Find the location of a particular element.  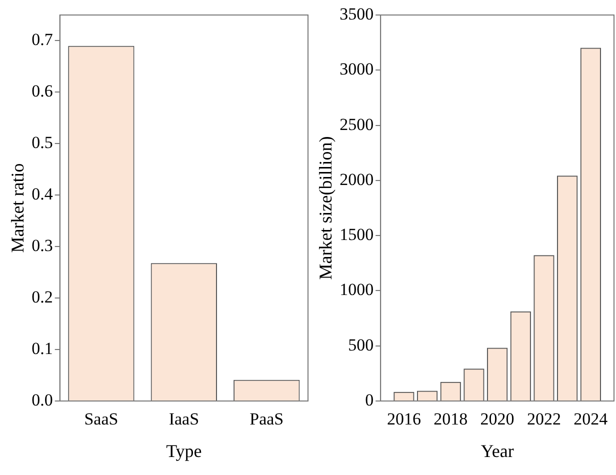

y-tick-label: 3000 is located at coordinates (357, 69).